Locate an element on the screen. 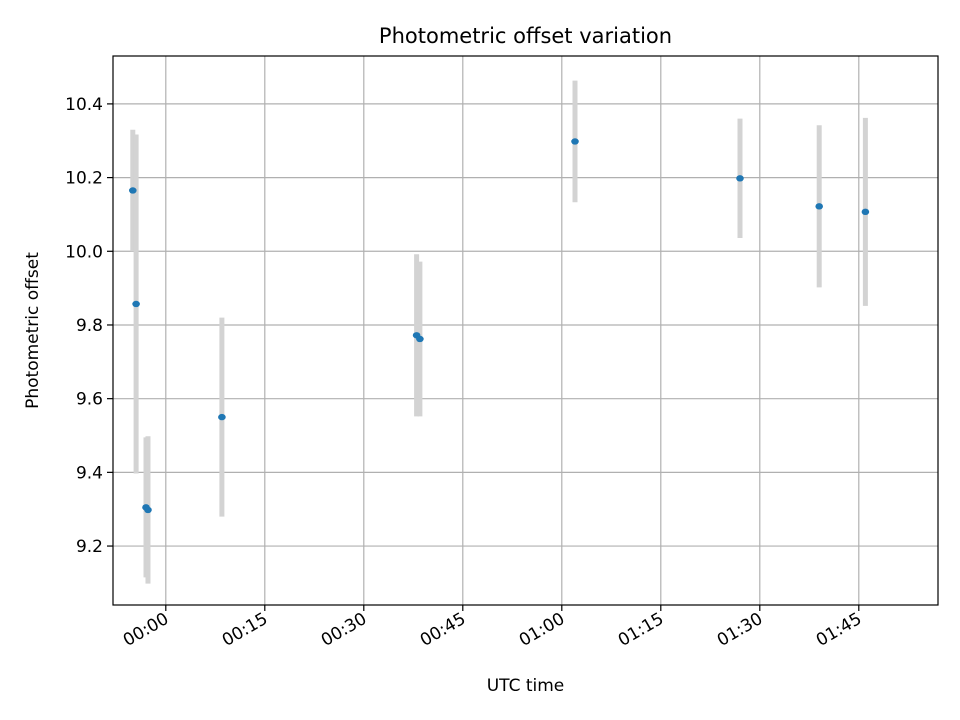  y-tick-label: 9.8 is located at coordinates (89, 326).